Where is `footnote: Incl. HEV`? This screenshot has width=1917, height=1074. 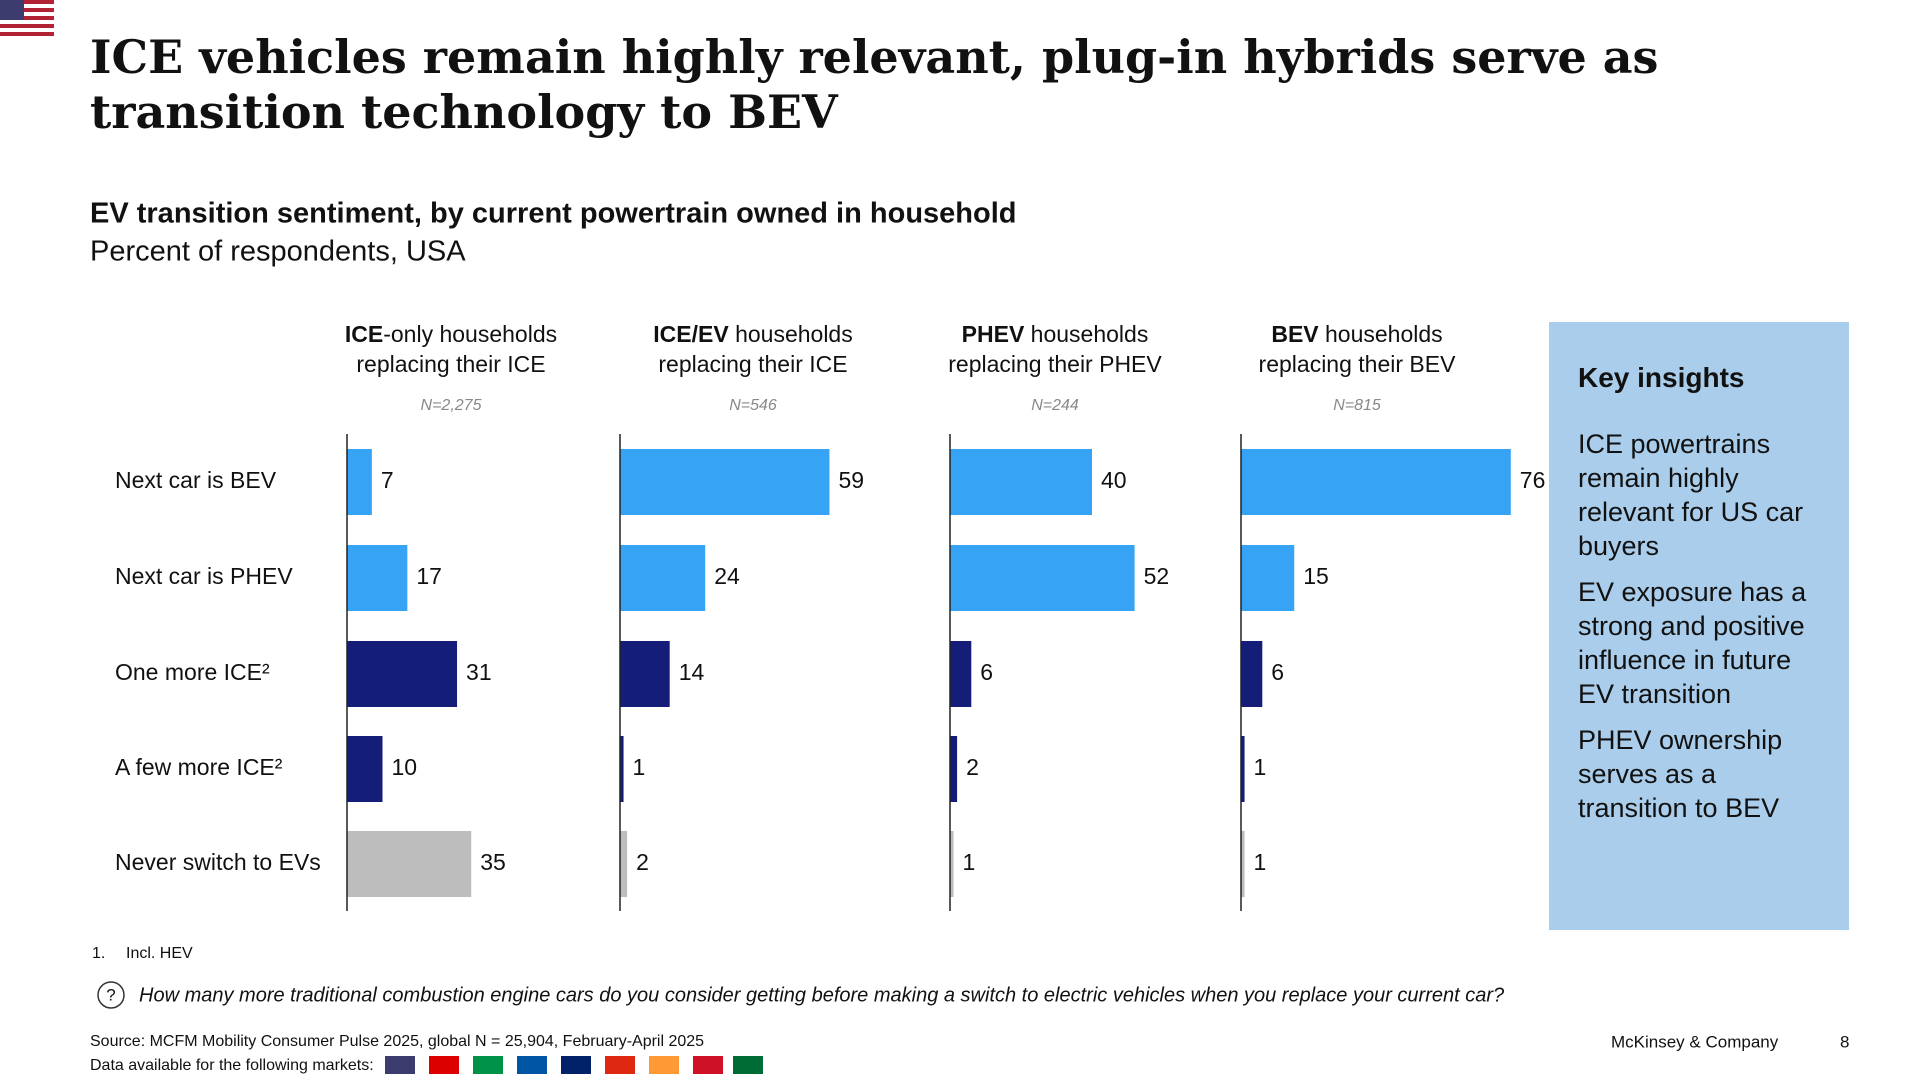 footnote: Incl. HEV is located at coordinates (159, 953).